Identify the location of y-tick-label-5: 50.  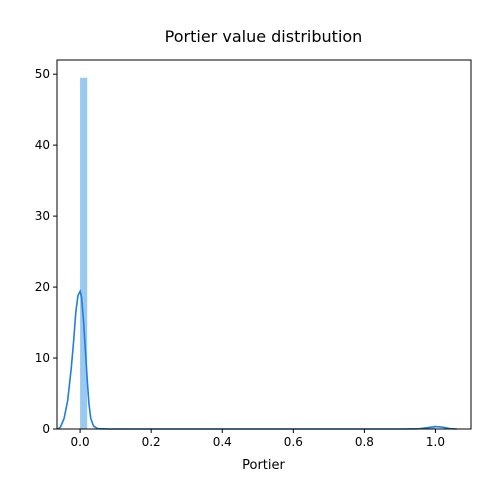
(42, 74).